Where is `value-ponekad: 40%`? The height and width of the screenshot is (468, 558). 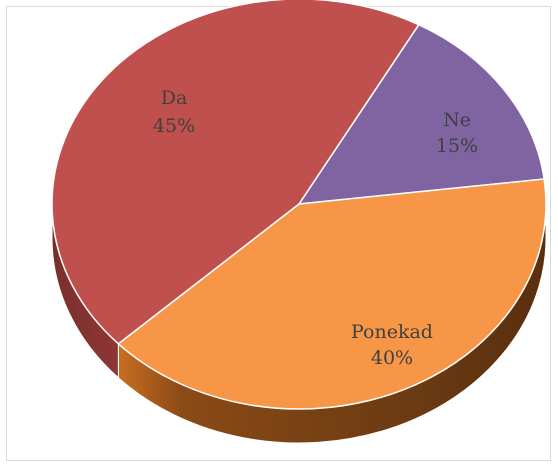 value-ponekad: 40% is located at coordinates (392, 358).